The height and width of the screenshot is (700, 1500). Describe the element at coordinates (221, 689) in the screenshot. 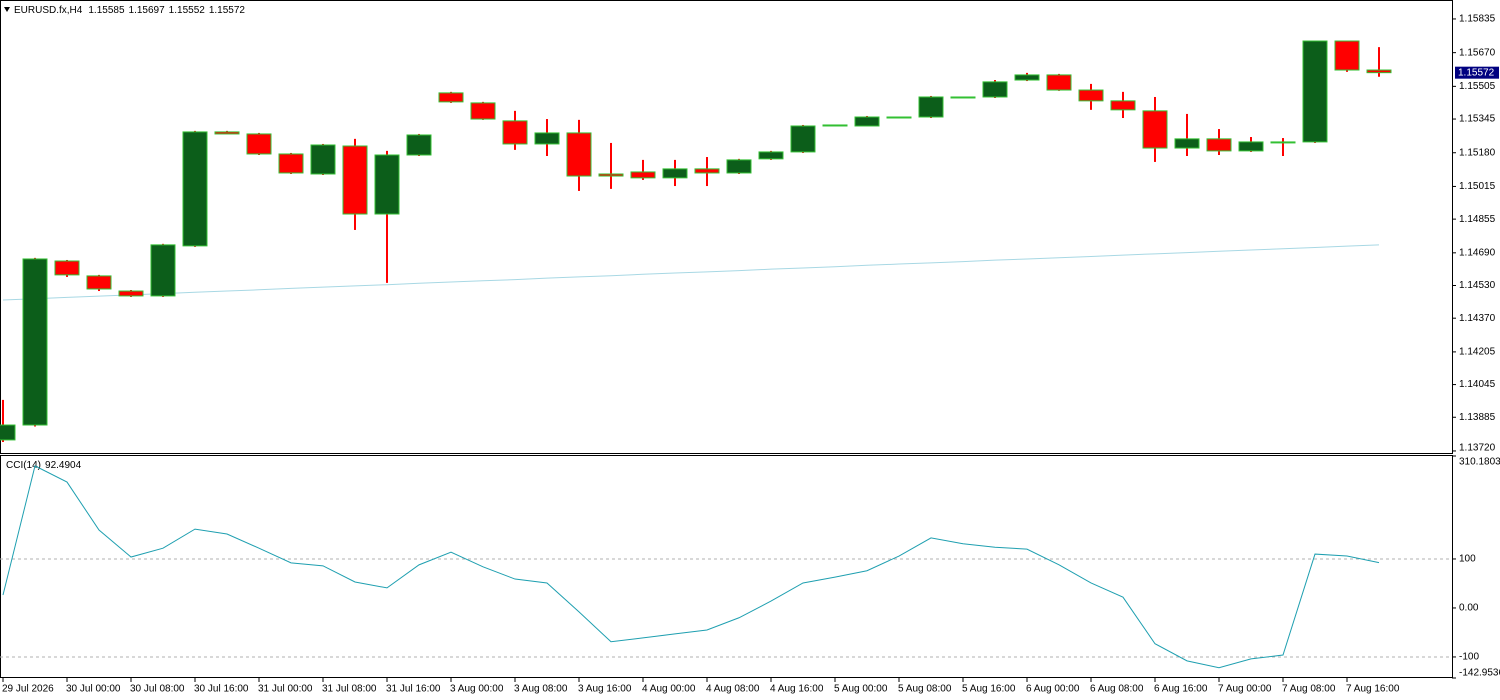

I see `x-tick-label: 30 Jul 16:00` at that location.